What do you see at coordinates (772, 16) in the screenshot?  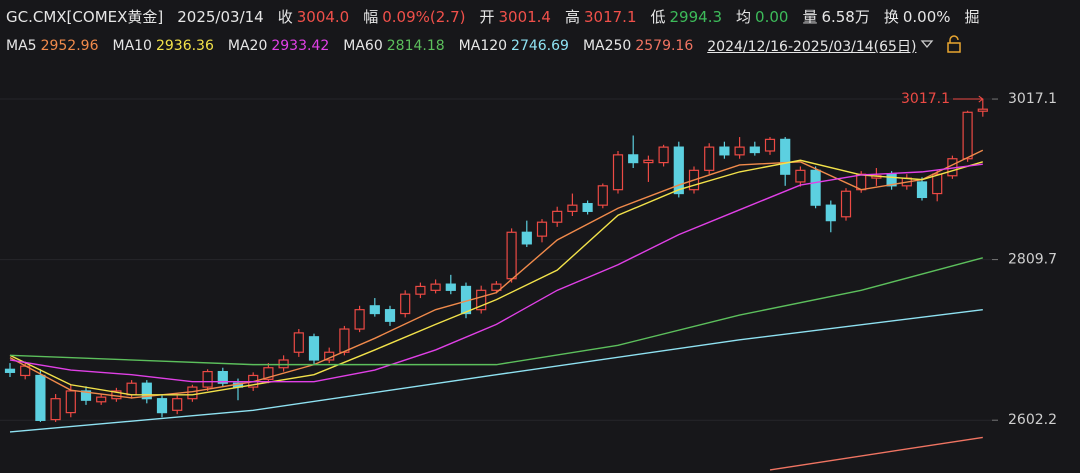 I see `info-value: 0.00` at bounding box center [772, 16].